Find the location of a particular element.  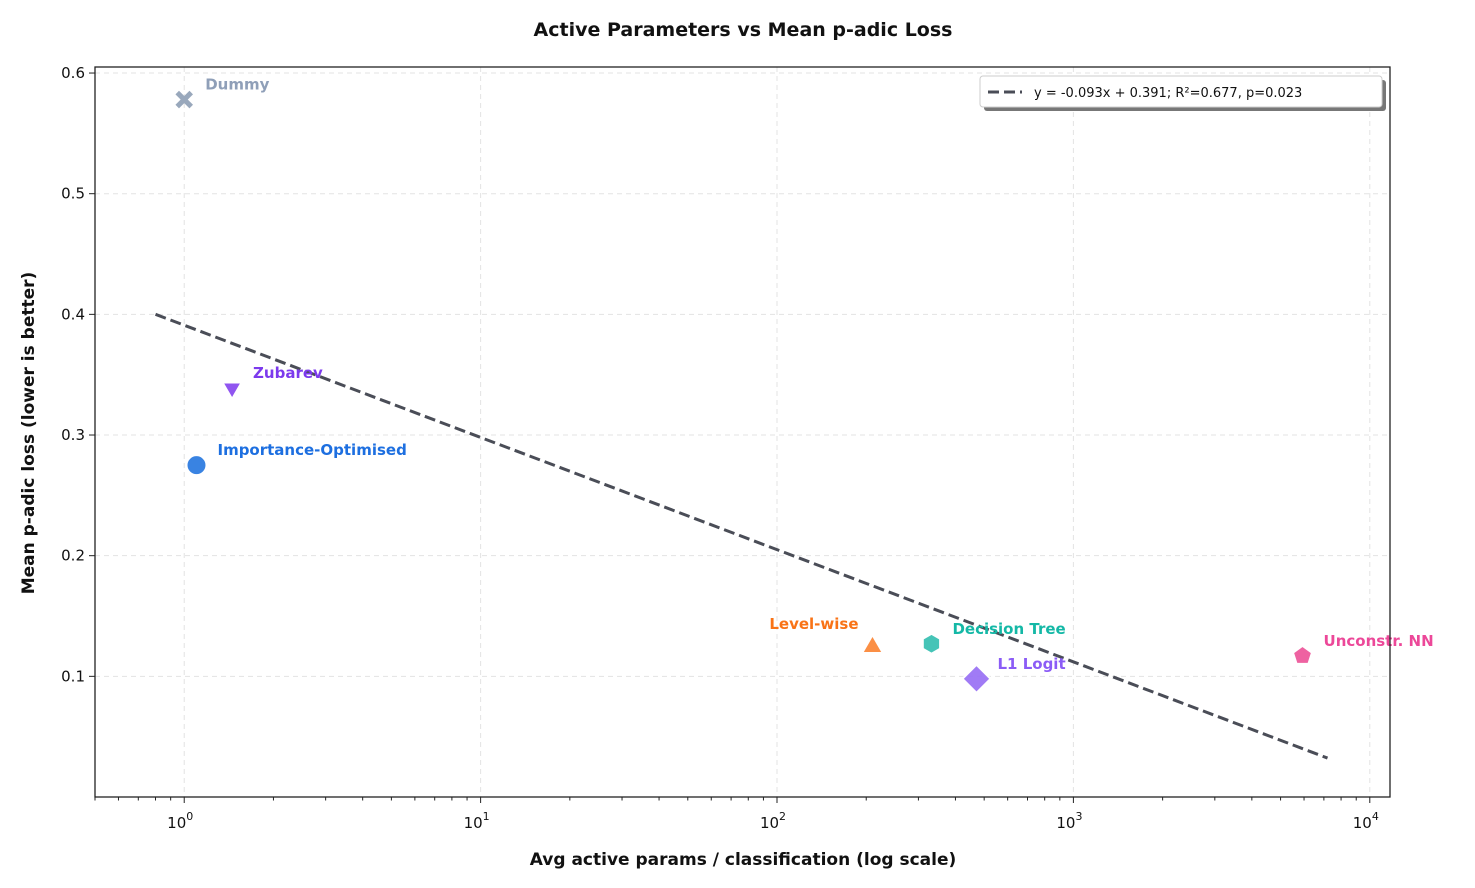

y-tick-label: 0.6 is located at coordinates (73, 73).